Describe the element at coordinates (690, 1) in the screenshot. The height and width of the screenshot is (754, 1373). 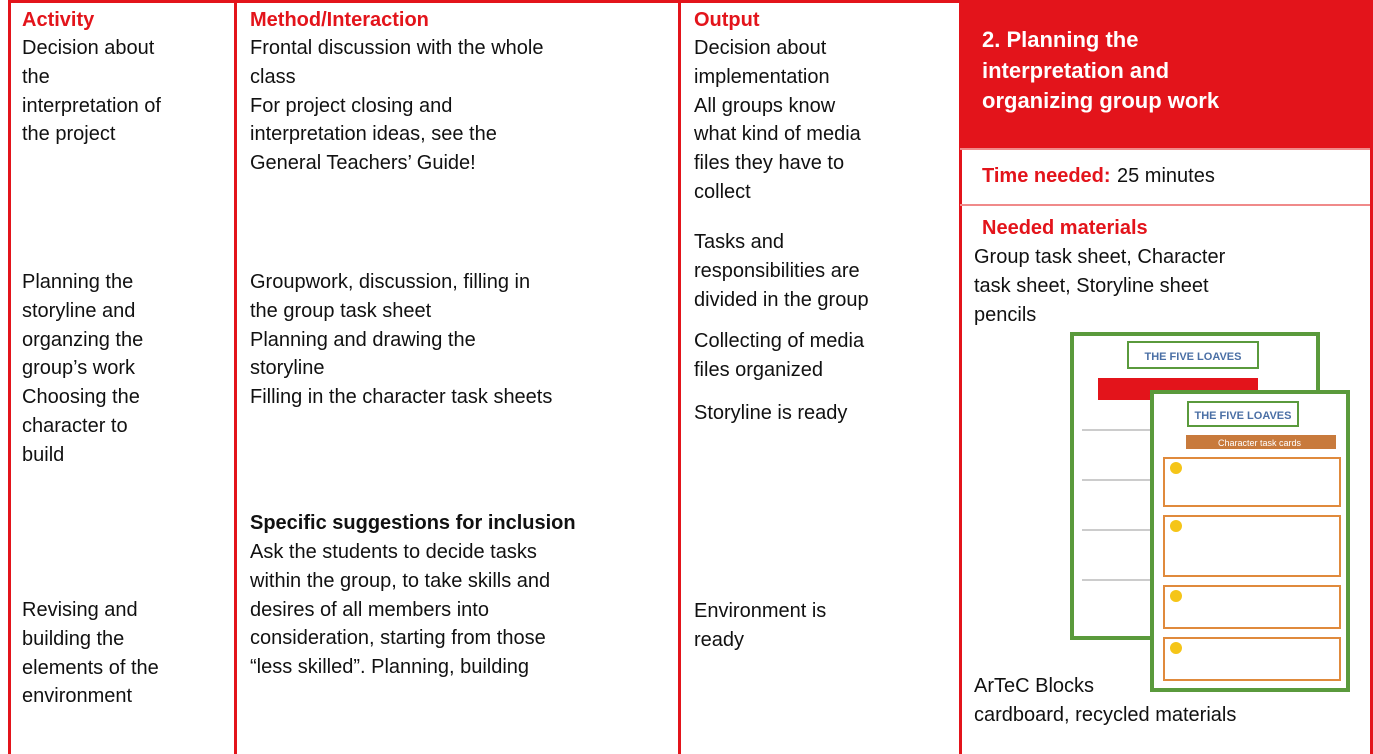
I see `top-border` at that location.